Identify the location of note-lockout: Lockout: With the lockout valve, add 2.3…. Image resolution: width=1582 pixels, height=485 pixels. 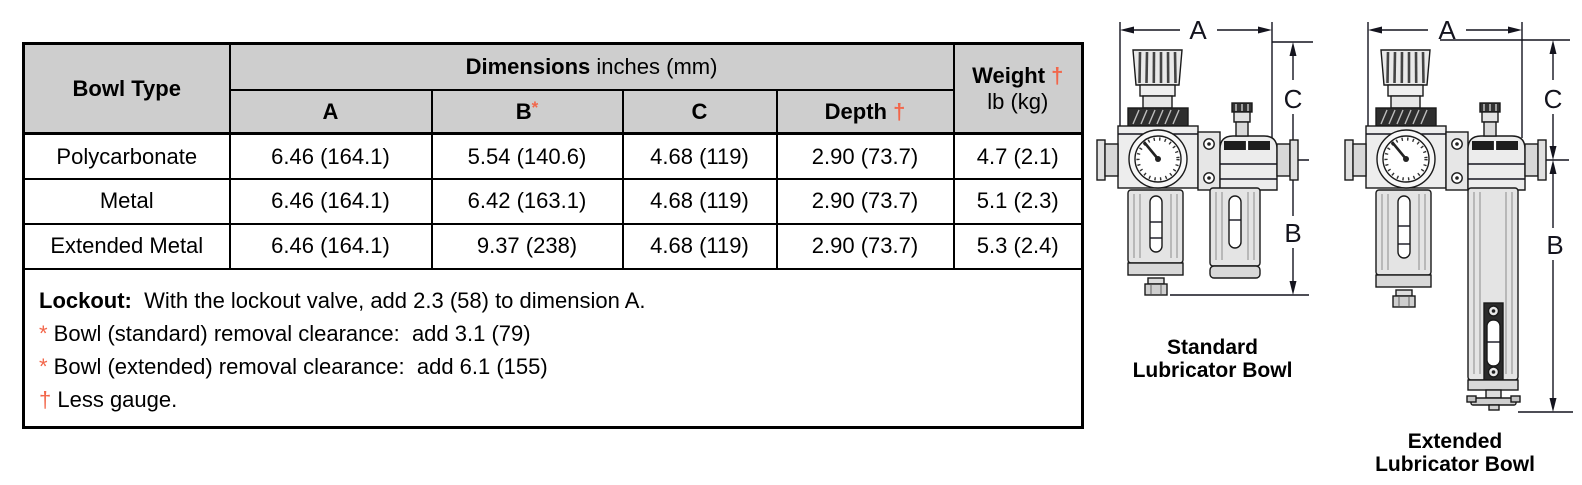
(553, 300).